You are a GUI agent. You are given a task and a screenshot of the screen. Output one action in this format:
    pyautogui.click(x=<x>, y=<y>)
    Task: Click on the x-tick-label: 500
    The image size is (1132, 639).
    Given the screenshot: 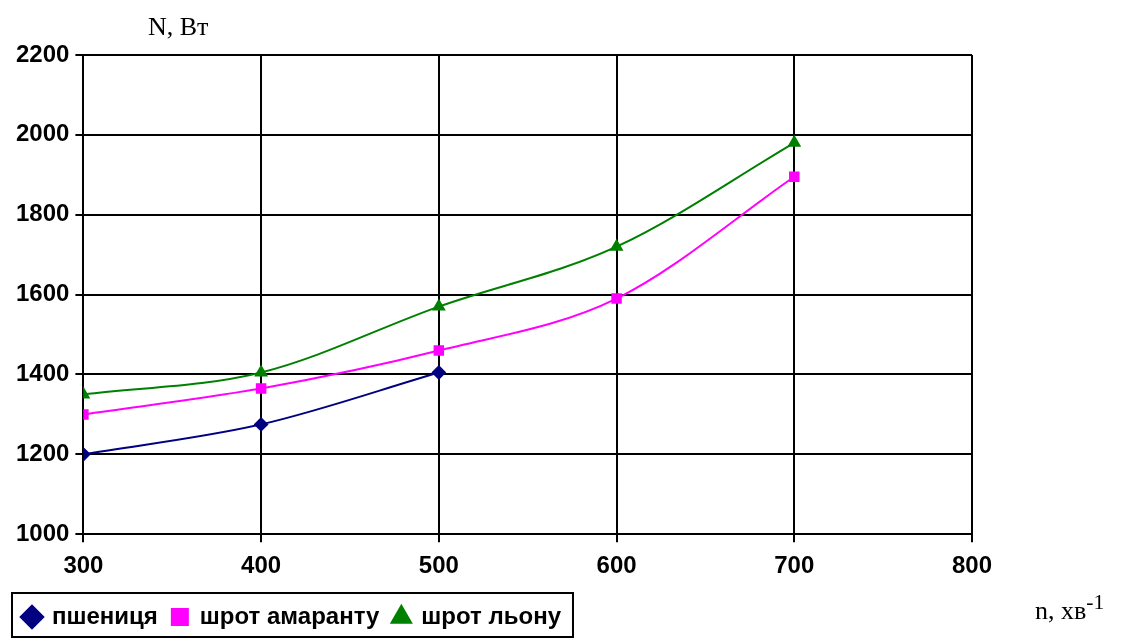 What is the action you would take?
    pyautogui.click(x=438, y=565)
    